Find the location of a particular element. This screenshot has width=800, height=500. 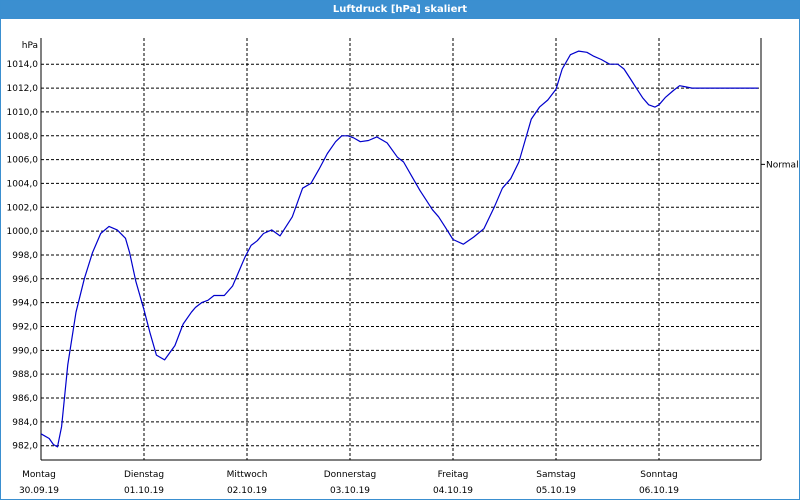

y-tick-label: 1000,0 is located at coordinates (23, 232).